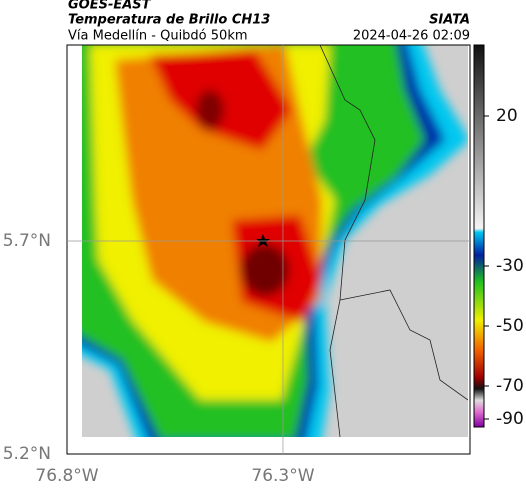 Image resolution: width=526 pixels, height=491 pixels. Describe the element at coordinates (158, 36) in the screenshot. I see `route: Vía Medellín - Quibdó 50km` at that location.